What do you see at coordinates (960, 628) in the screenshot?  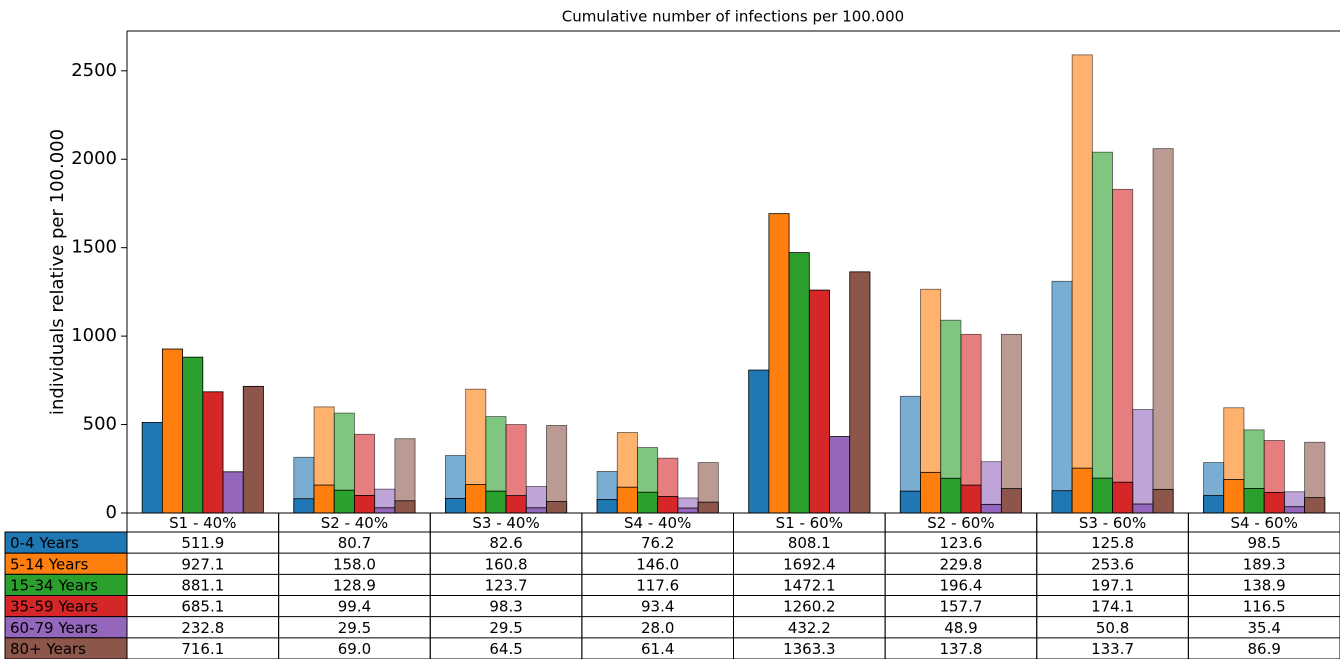 I see `table-cell: 48.9` at bounding box center [960, 628].